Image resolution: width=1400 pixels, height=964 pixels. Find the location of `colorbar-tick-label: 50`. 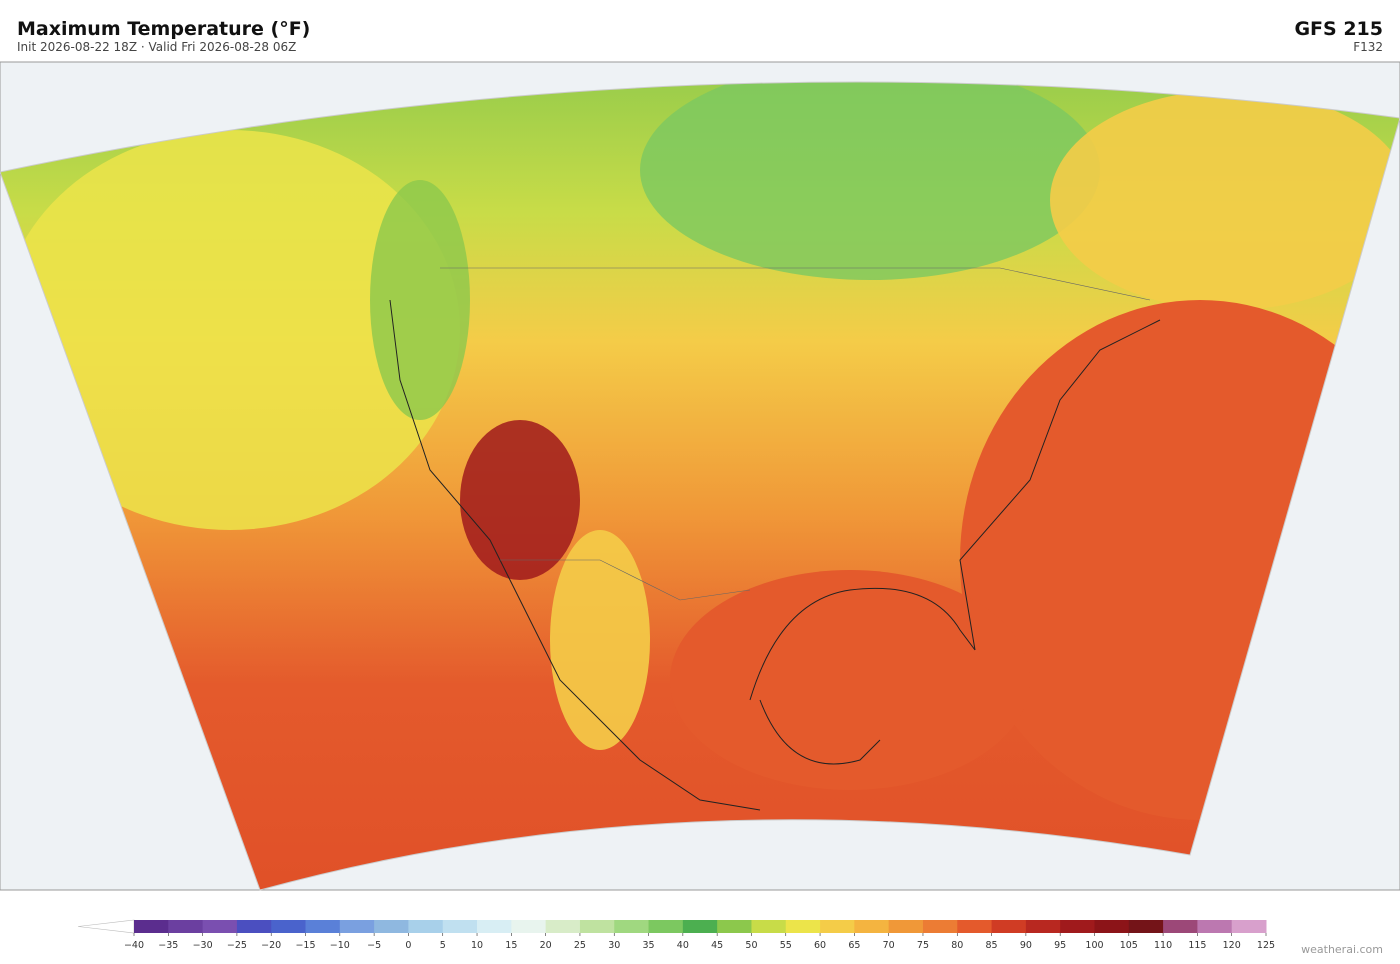

colorbar-tick-label: 50 is located at coordinates (751, 945).